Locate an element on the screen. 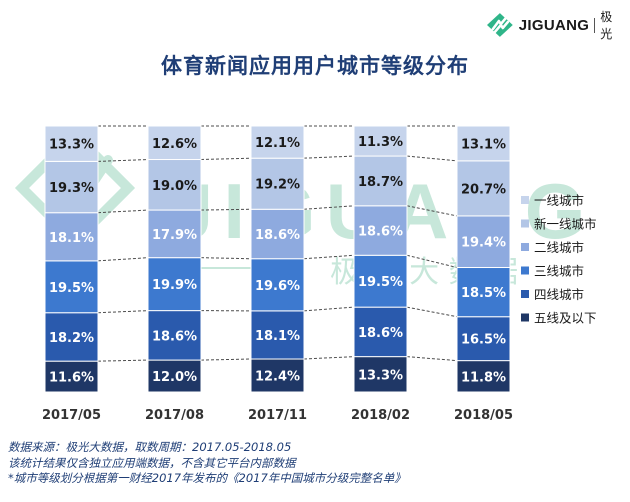 Image resolution: width=630 pixels, height=502 pixels. x-tick-label: 2017/05 is located at coordinates (71, 415).